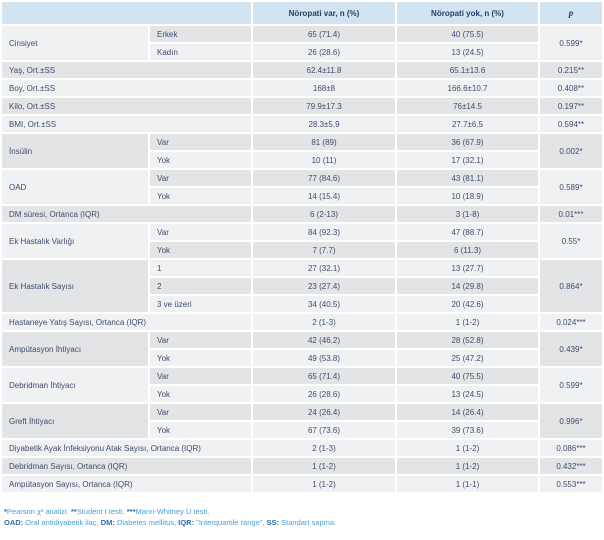 The image size is (604, 540). Describe the element at coordinates (324, 196) in the screenshot. I see `neuropathy-yes-value-cell: 14 (15.4)` at that location.